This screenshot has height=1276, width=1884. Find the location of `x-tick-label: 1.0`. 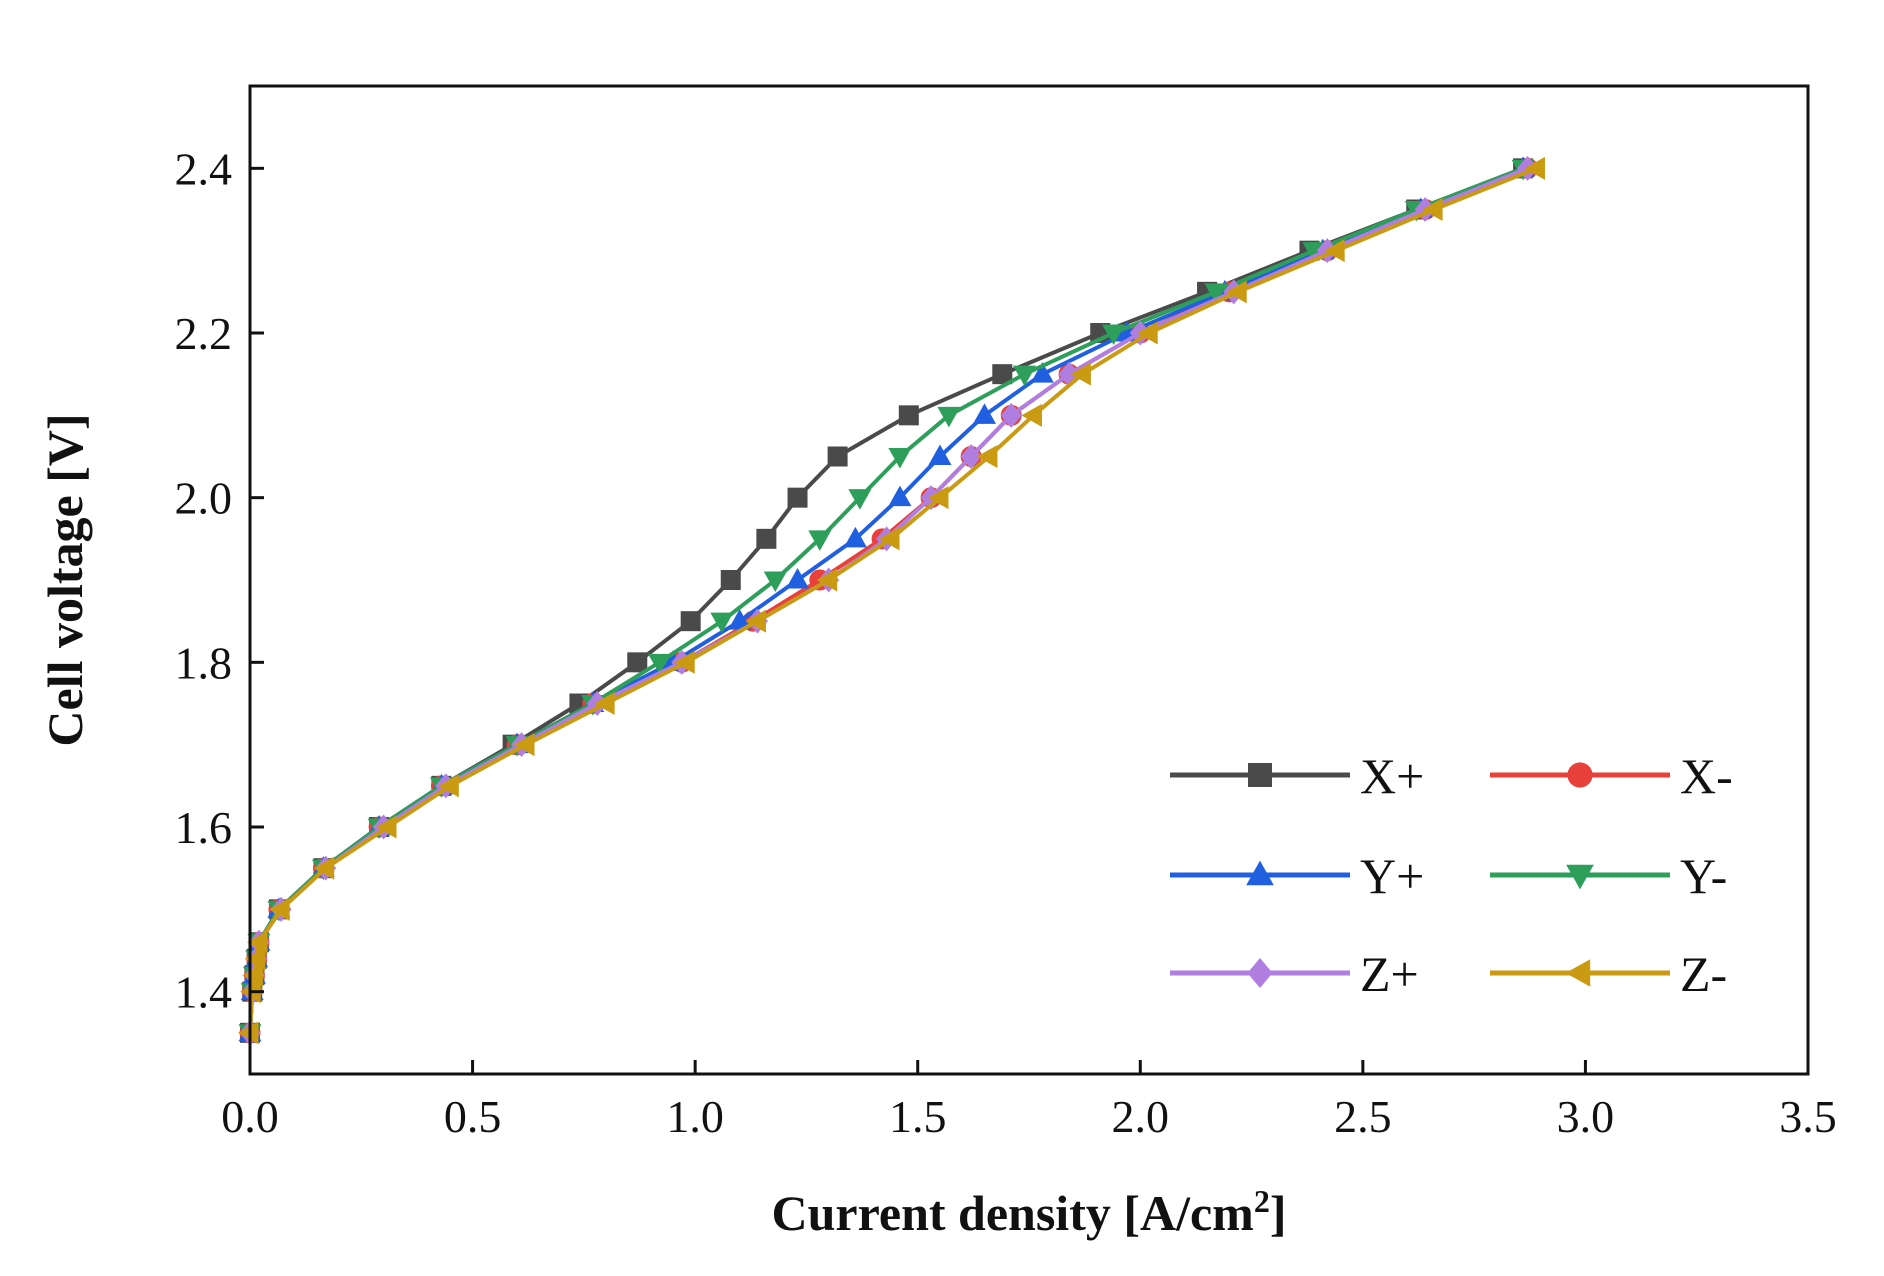

x-tick-label: 1.0 is located at coordinates (695, 1116).